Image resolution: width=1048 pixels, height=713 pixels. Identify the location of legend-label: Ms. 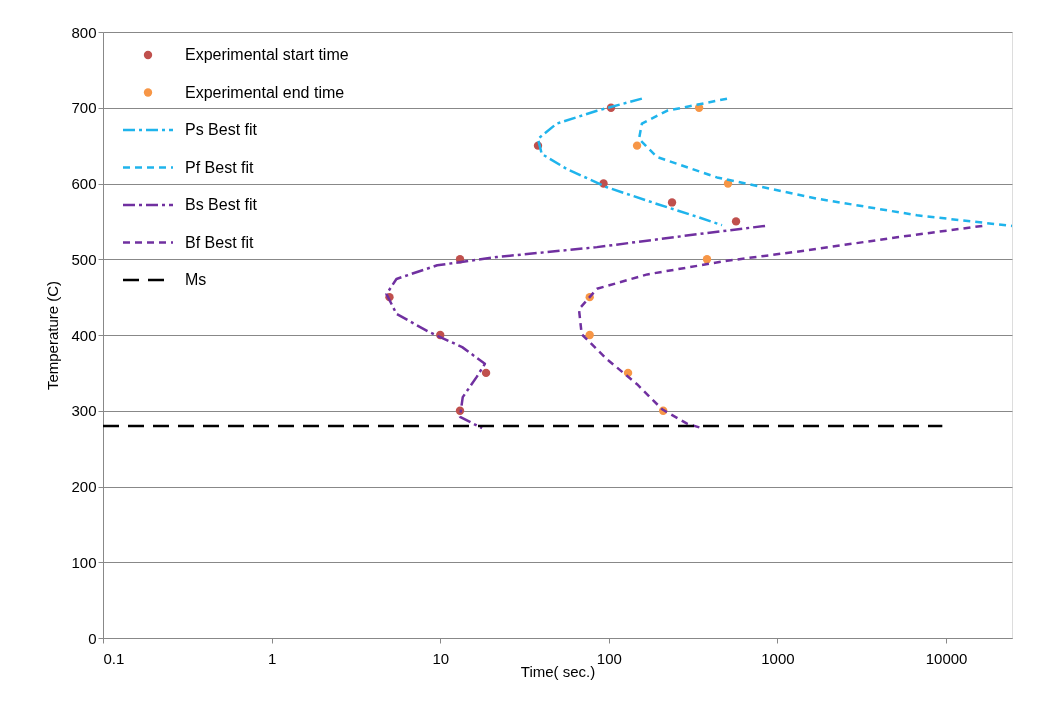
(196, 279).